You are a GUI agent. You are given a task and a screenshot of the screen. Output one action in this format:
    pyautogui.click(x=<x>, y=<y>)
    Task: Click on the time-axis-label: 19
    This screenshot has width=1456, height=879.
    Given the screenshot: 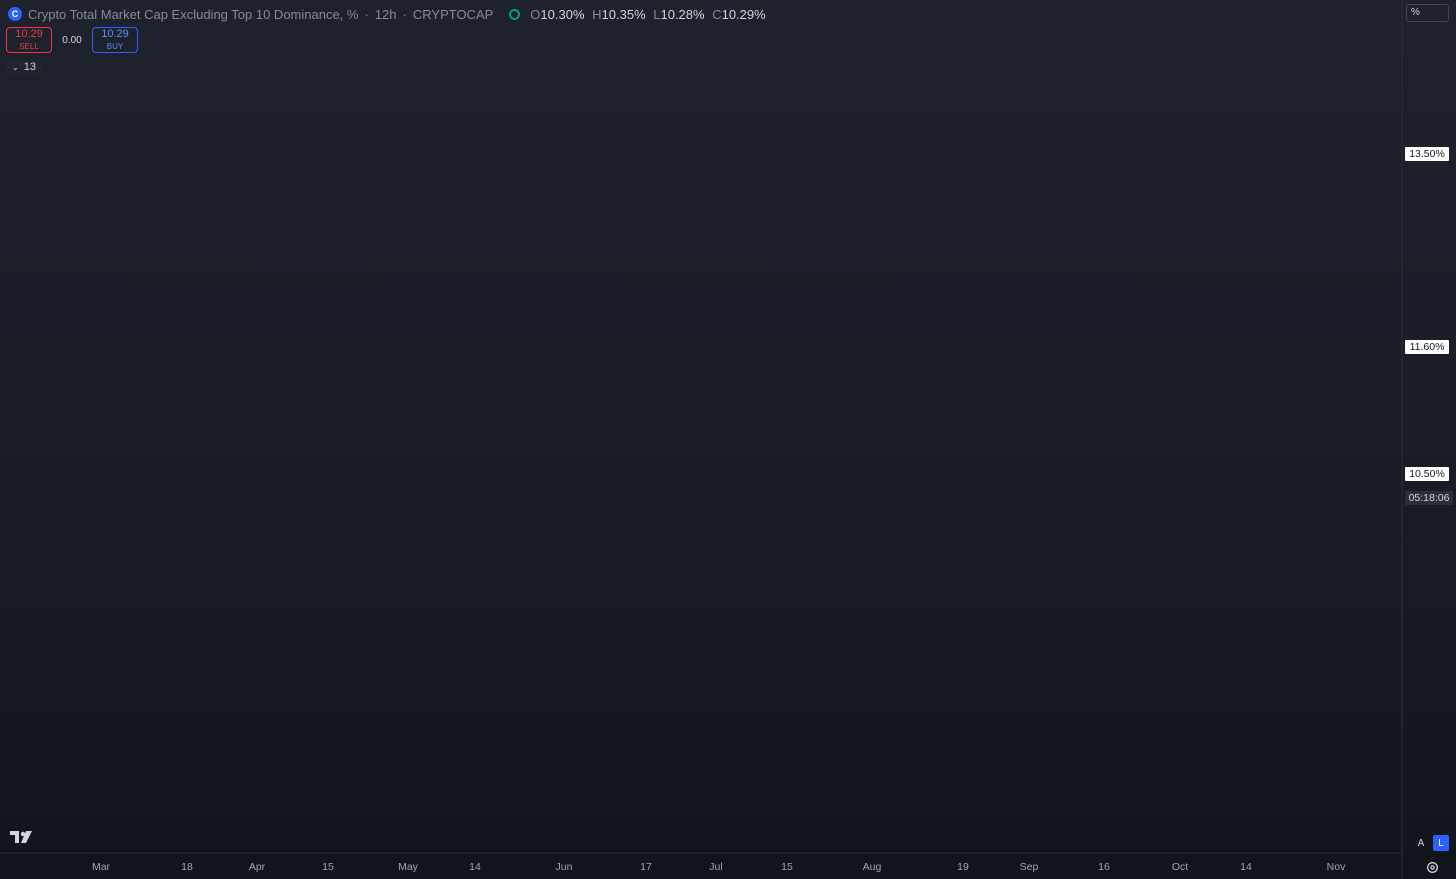 What is the action you would take?
    pyautogui.click(x=963, y=867)
    